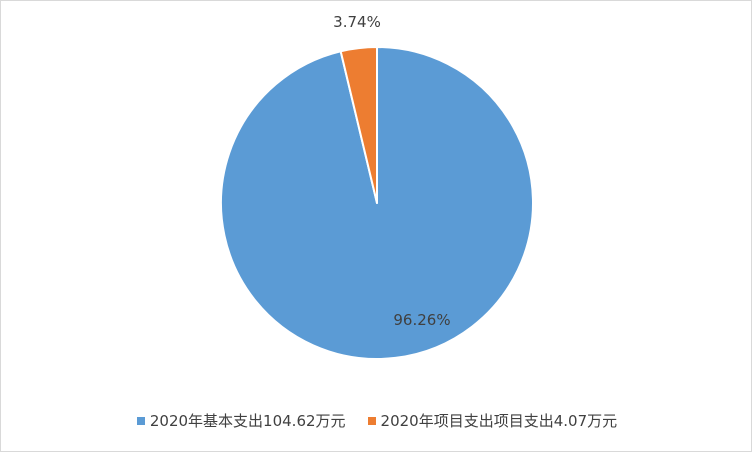 Image resolution: width=752 pixels, height=453 pixels. What do you see at coordinates (357, 22) in the screenshot?
I see `data-label-1: 3.74%` at bounding box center [357, 22].